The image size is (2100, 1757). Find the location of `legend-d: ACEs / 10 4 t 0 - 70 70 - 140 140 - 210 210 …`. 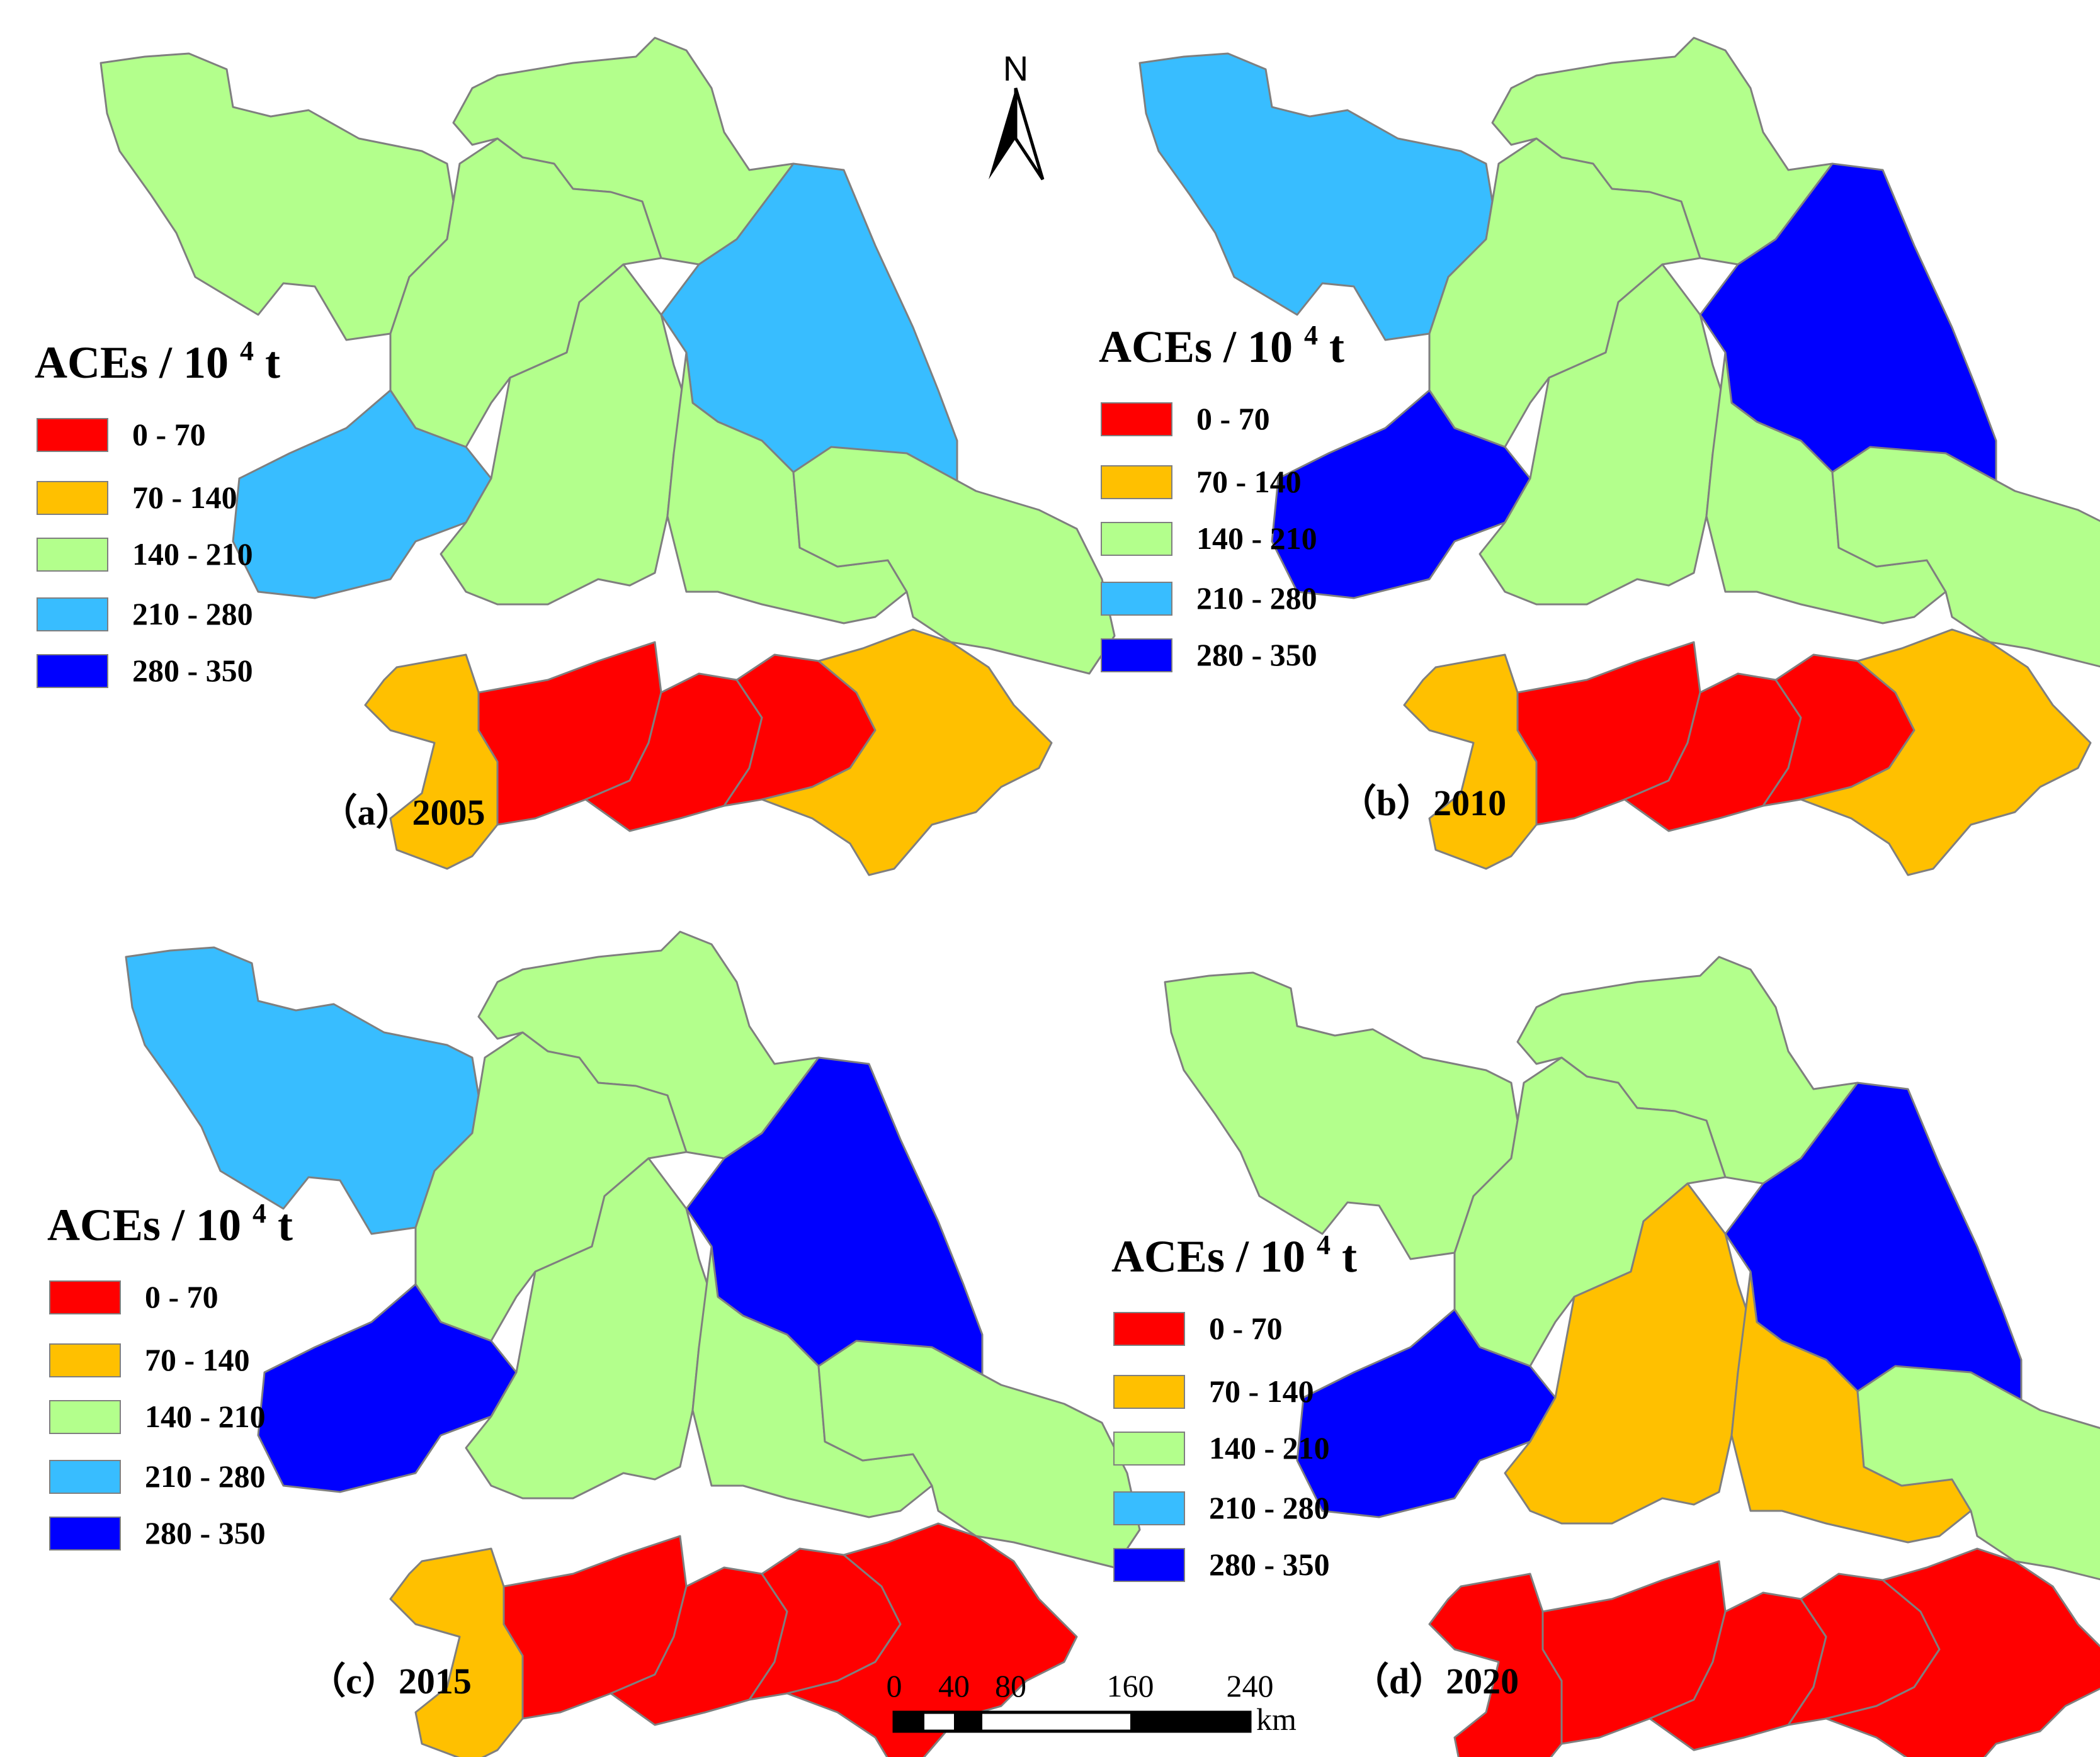

legend-d: ACEs / 10 4 t 0 - 70 70 - 140 140 - 210 210 … is located at coordinates (1234, 1405).